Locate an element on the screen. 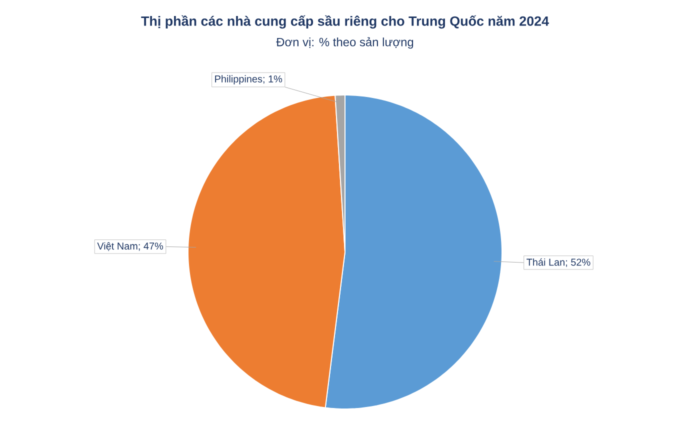  slice-label: Việt Nam is located at coordinates (117, 247).